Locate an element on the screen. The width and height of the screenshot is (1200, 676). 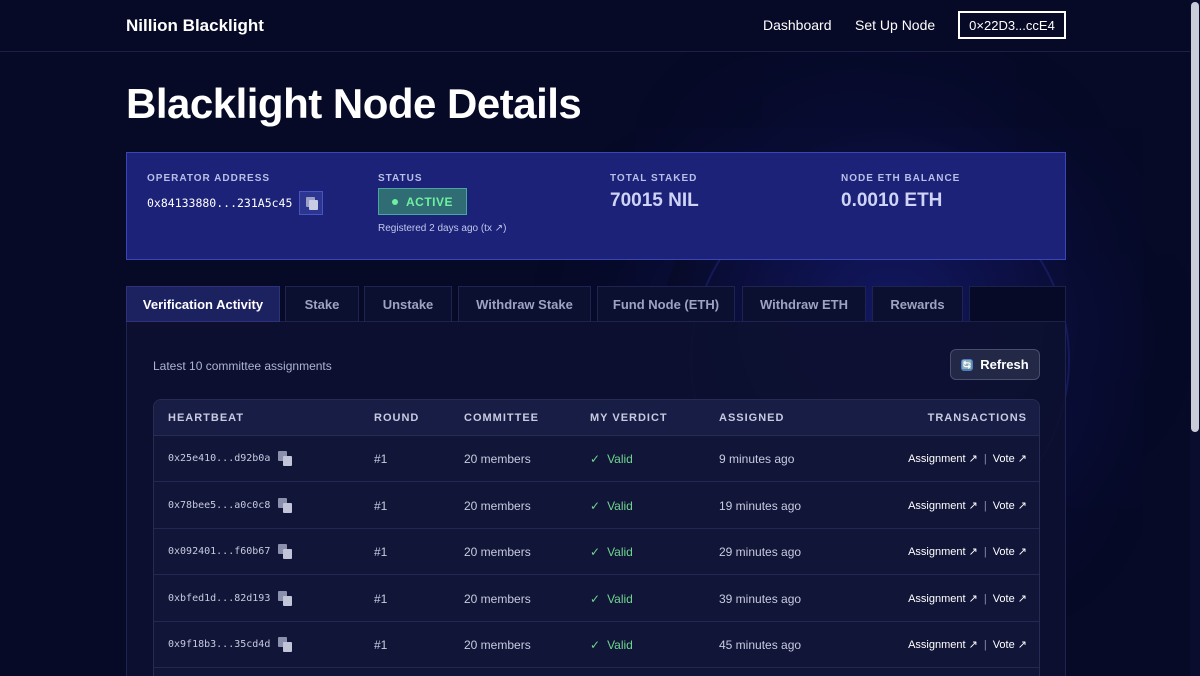
status-value: ACTIVE is located at coordinates (430, 201).